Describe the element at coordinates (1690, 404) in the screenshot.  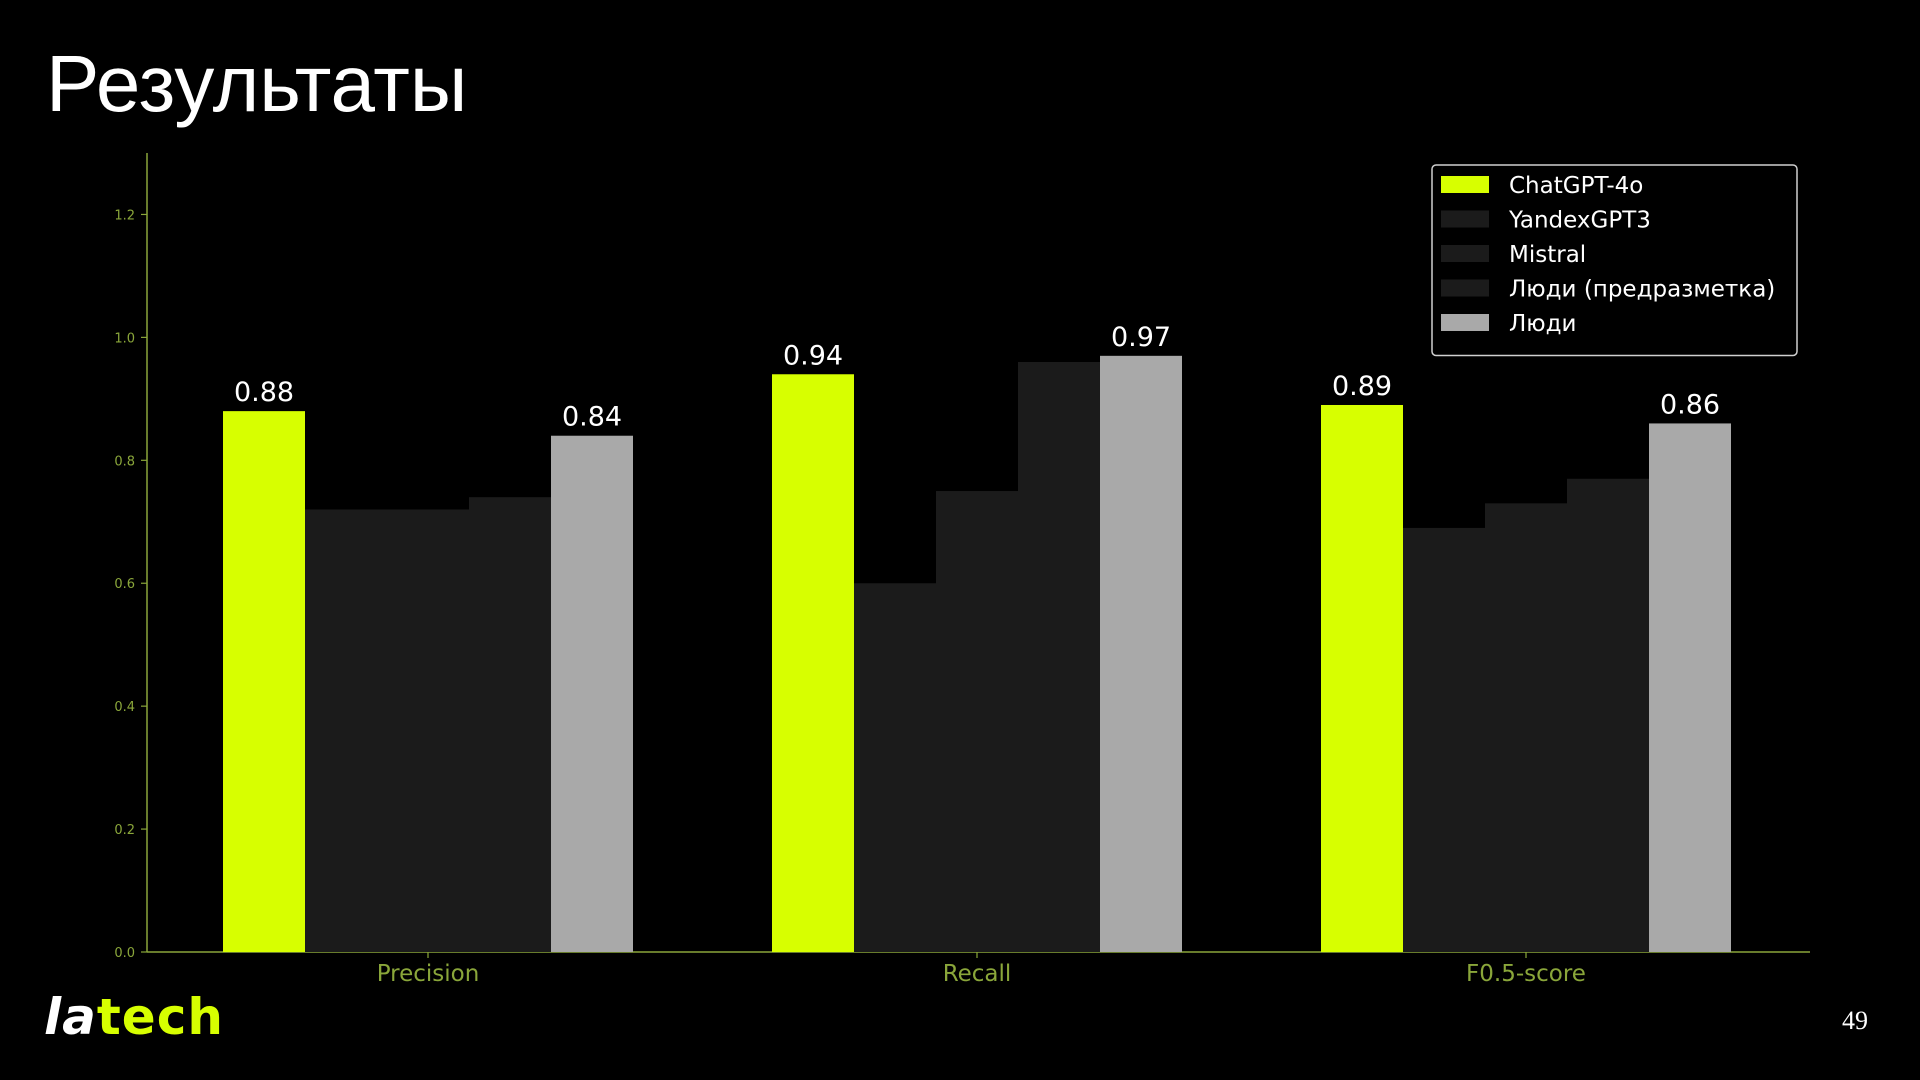
I see `bar-value-label: 0.86` at that location.